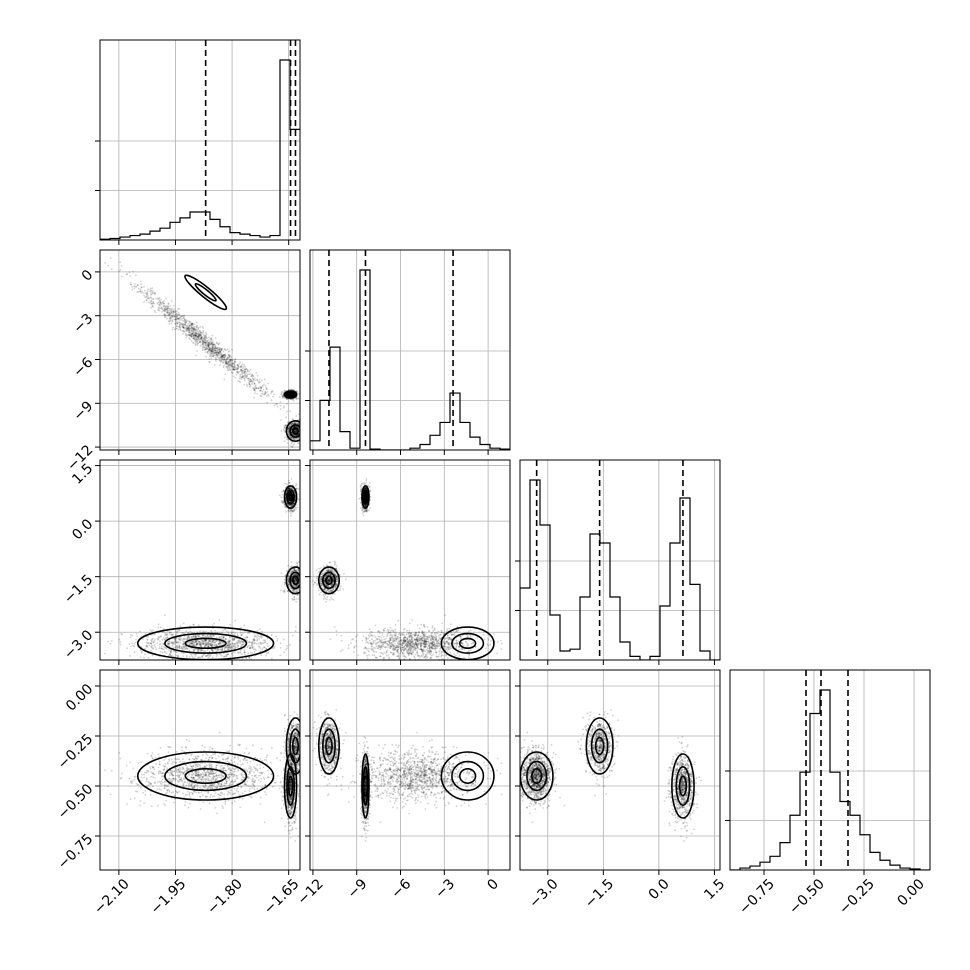 This screenshot has width=970, height=970. What do you see at coordinates (83, 324) in the screenshot?
I see `y-tick-label: −3` at bounding box center [83, 324].